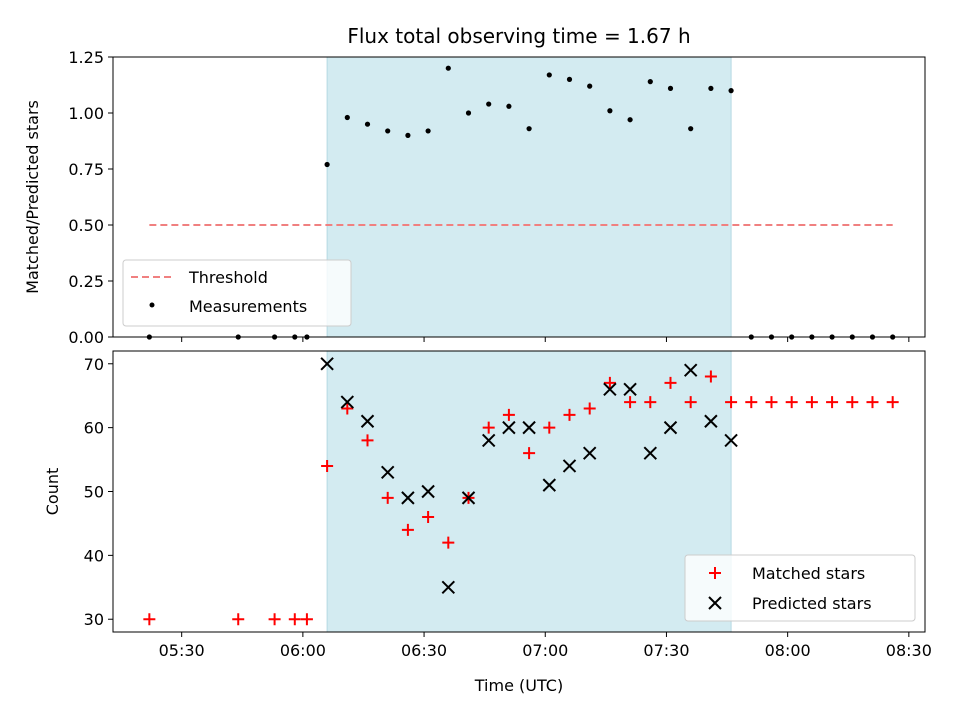 The image size is (960, 720). I want to click on y-tick-label: 0.25, so click(86, 281).